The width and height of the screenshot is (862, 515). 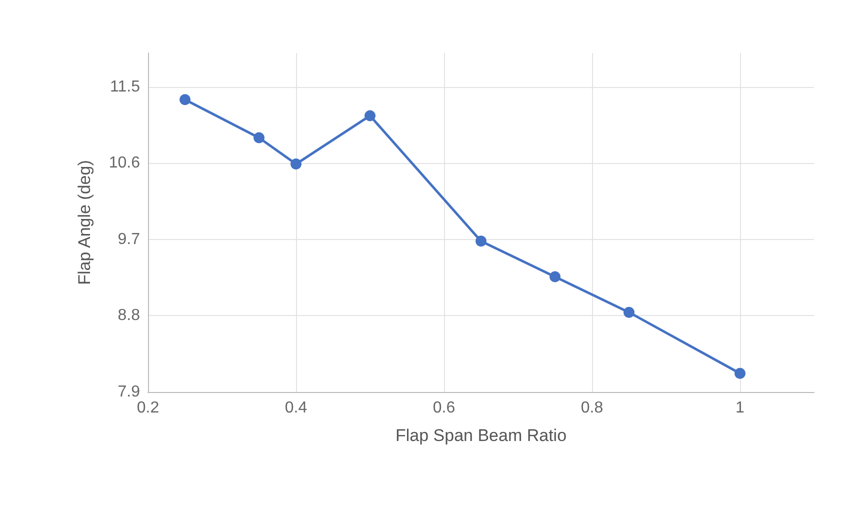 What do you see at coordinates (129, 239) in the screenshot?
I see `y-tick-label: 9.7` at bounding box center [129, 239].